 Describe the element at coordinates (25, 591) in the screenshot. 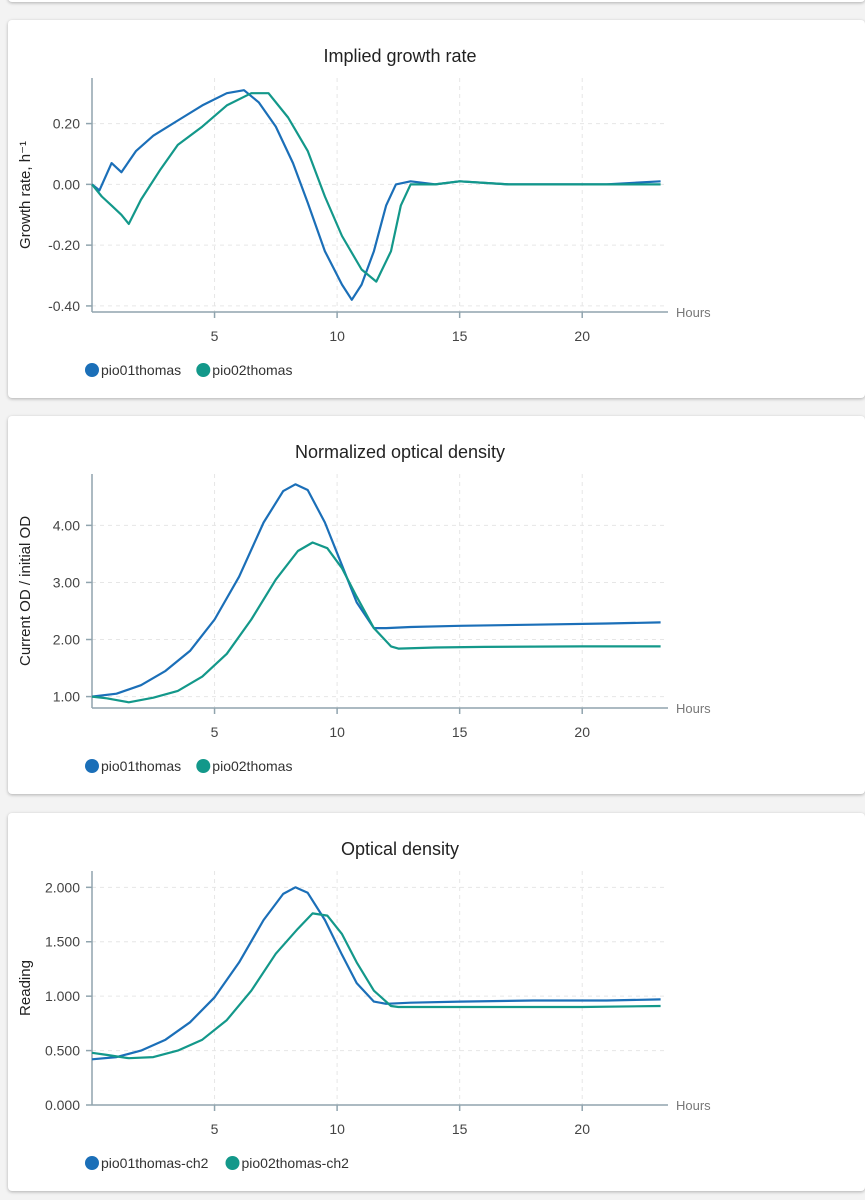

I see `y-axis-label: Current OD / initial OD` at that location.